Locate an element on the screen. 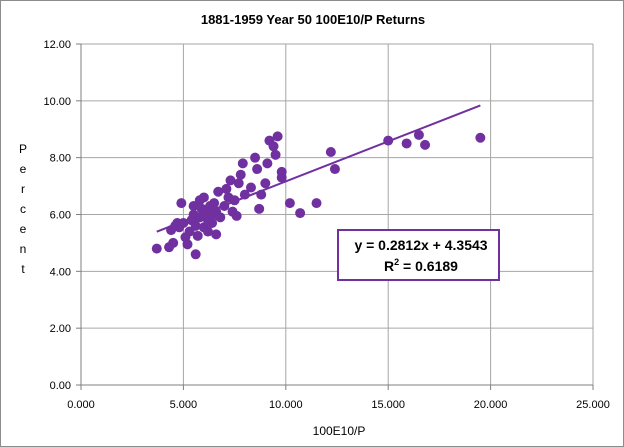  y-axis-label-letter: c is located at coordinates (23, 209).